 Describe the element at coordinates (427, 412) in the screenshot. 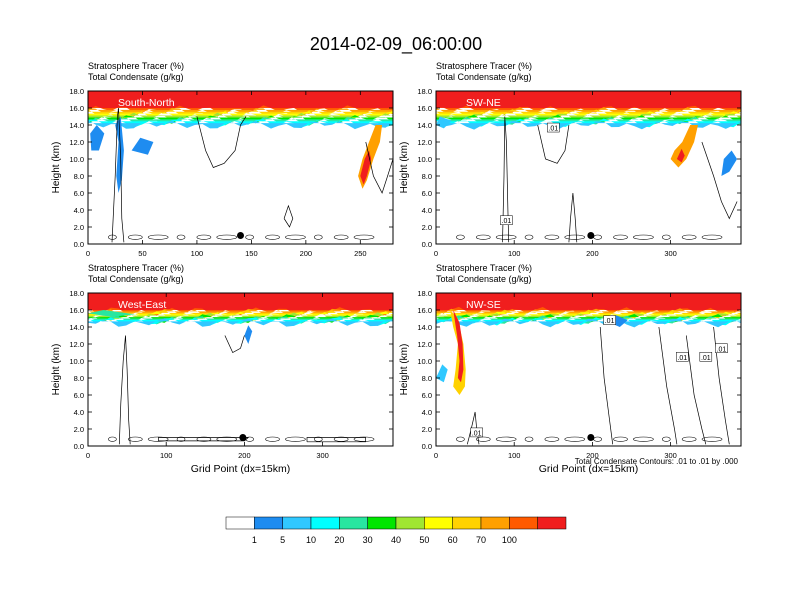

I see `y-tick-label: 4.0` at that location.